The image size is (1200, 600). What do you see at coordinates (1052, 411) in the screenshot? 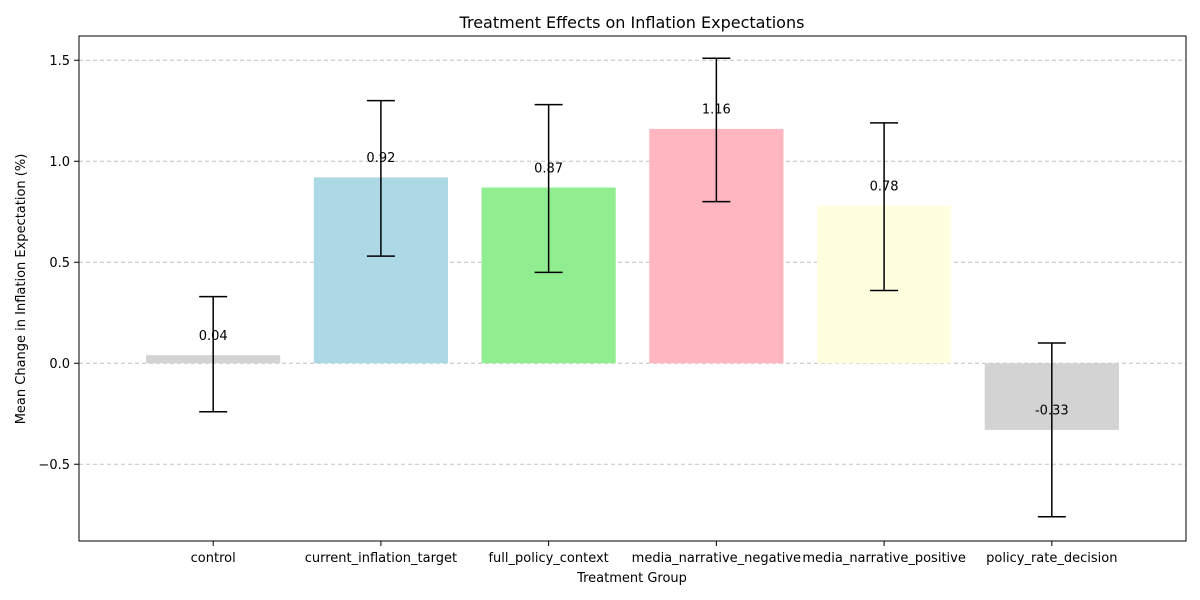
I see `data-label: -0.33` at bounding box center [1052, 411].